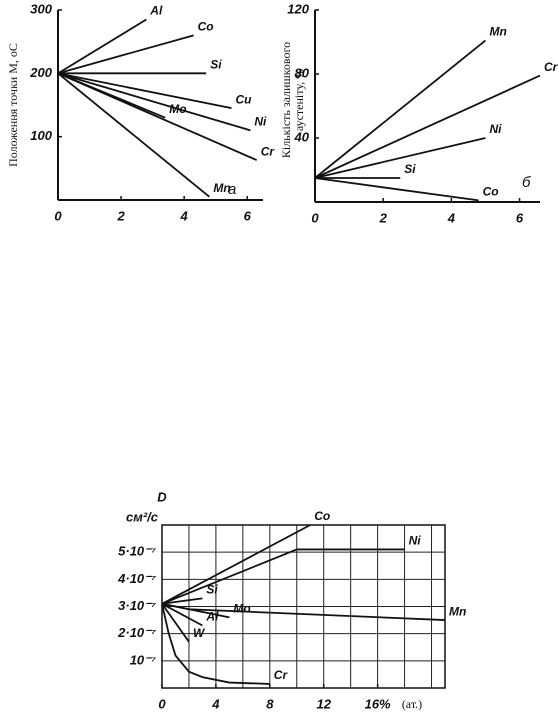  What do you see at coordinates (137, 551) in the screenshot?
I see `y-tick-label: 5·10⁻⁷` at bounding box center [137, 551].